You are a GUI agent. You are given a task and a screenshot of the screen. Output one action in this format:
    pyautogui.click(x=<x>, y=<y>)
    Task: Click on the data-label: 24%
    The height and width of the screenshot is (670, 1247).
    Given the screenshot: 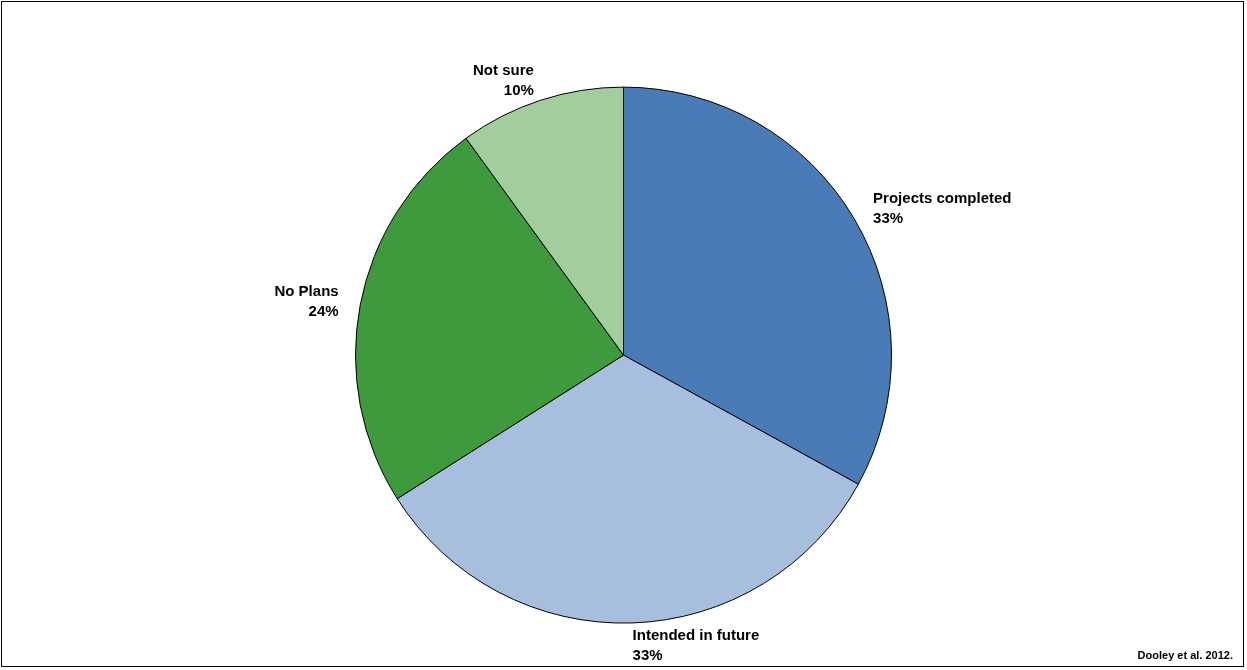 What is the action you would take?
    pyautogui.click(x=323, y=311)
    